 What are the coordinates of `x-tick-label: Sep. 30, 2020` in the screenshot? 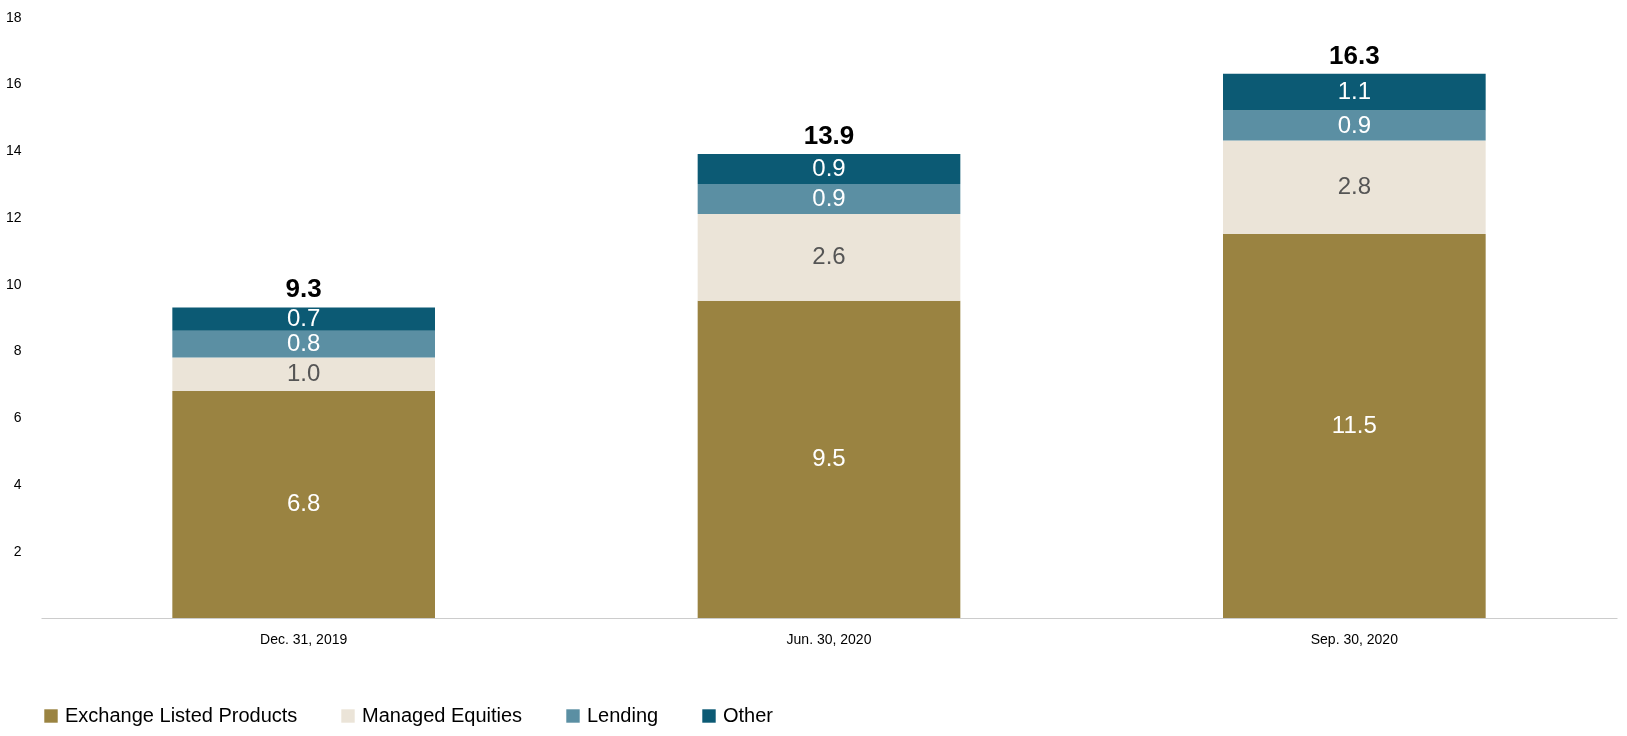 It's located at (1354, 638).